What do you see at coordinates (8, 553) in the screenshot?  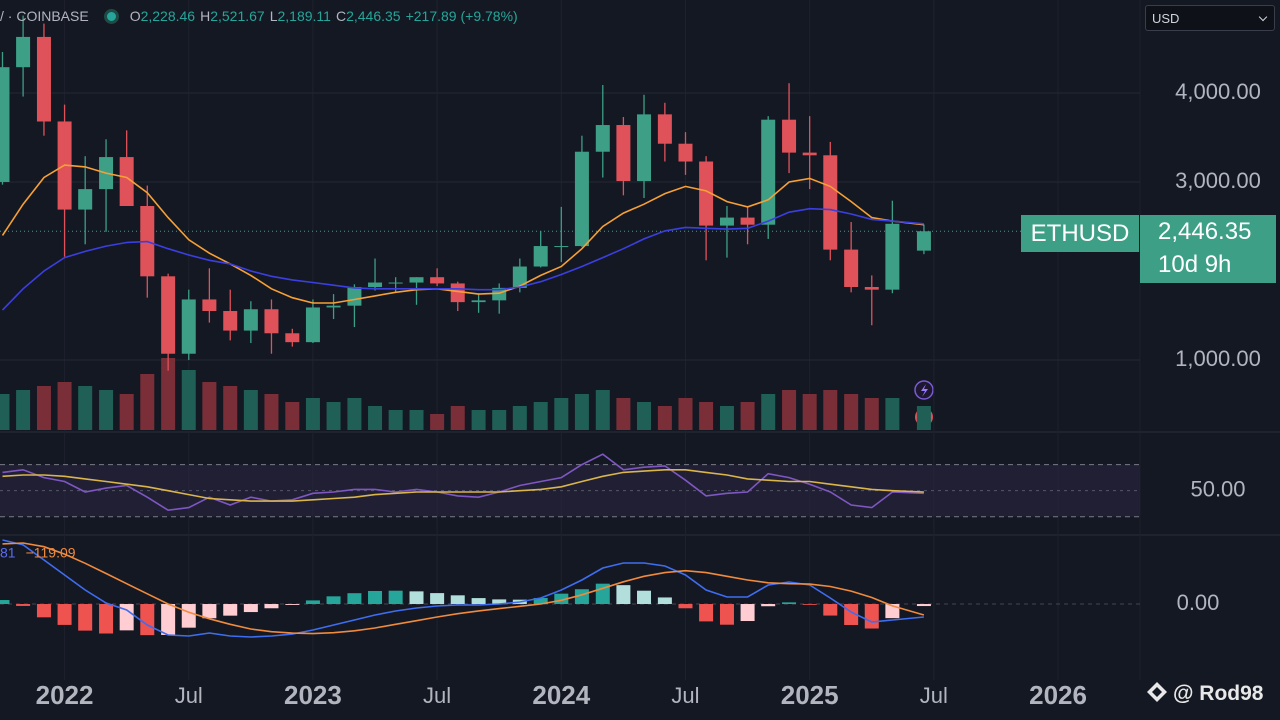 I see `legend-value: 81` at bounding box center [8, 553].